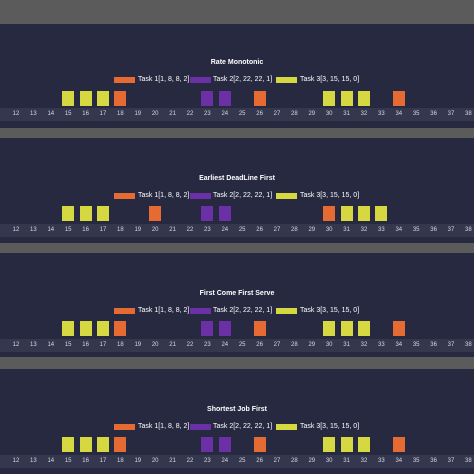  Describe the element at coordinates (237, 114) in the screenshot. I see `x-axis-band` at that location.